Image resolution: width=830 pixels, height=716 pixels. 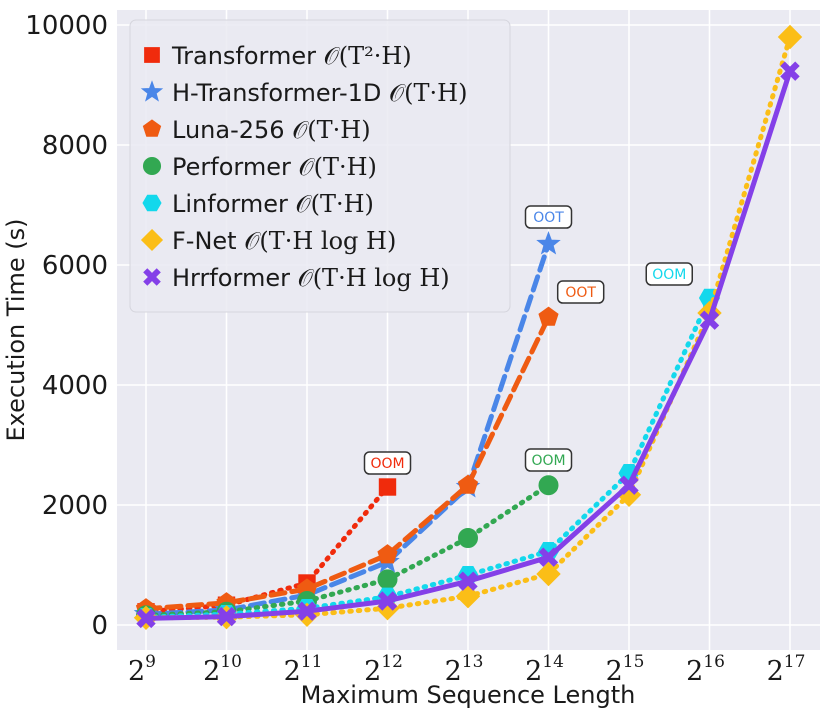 I want to click on legend-item-f-net: F-Net 𝒪(T·H log H), so click(x=268, y=241).